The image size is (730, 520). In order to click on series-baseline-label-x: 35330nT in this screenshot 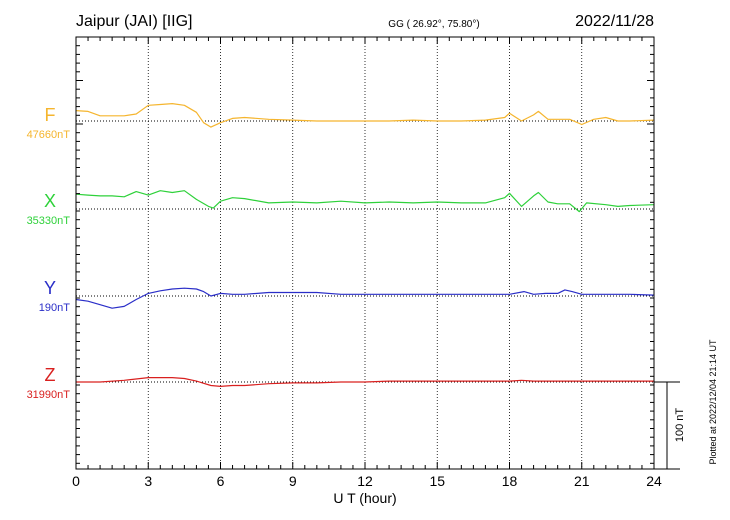, I will do `click(49, 221)`.